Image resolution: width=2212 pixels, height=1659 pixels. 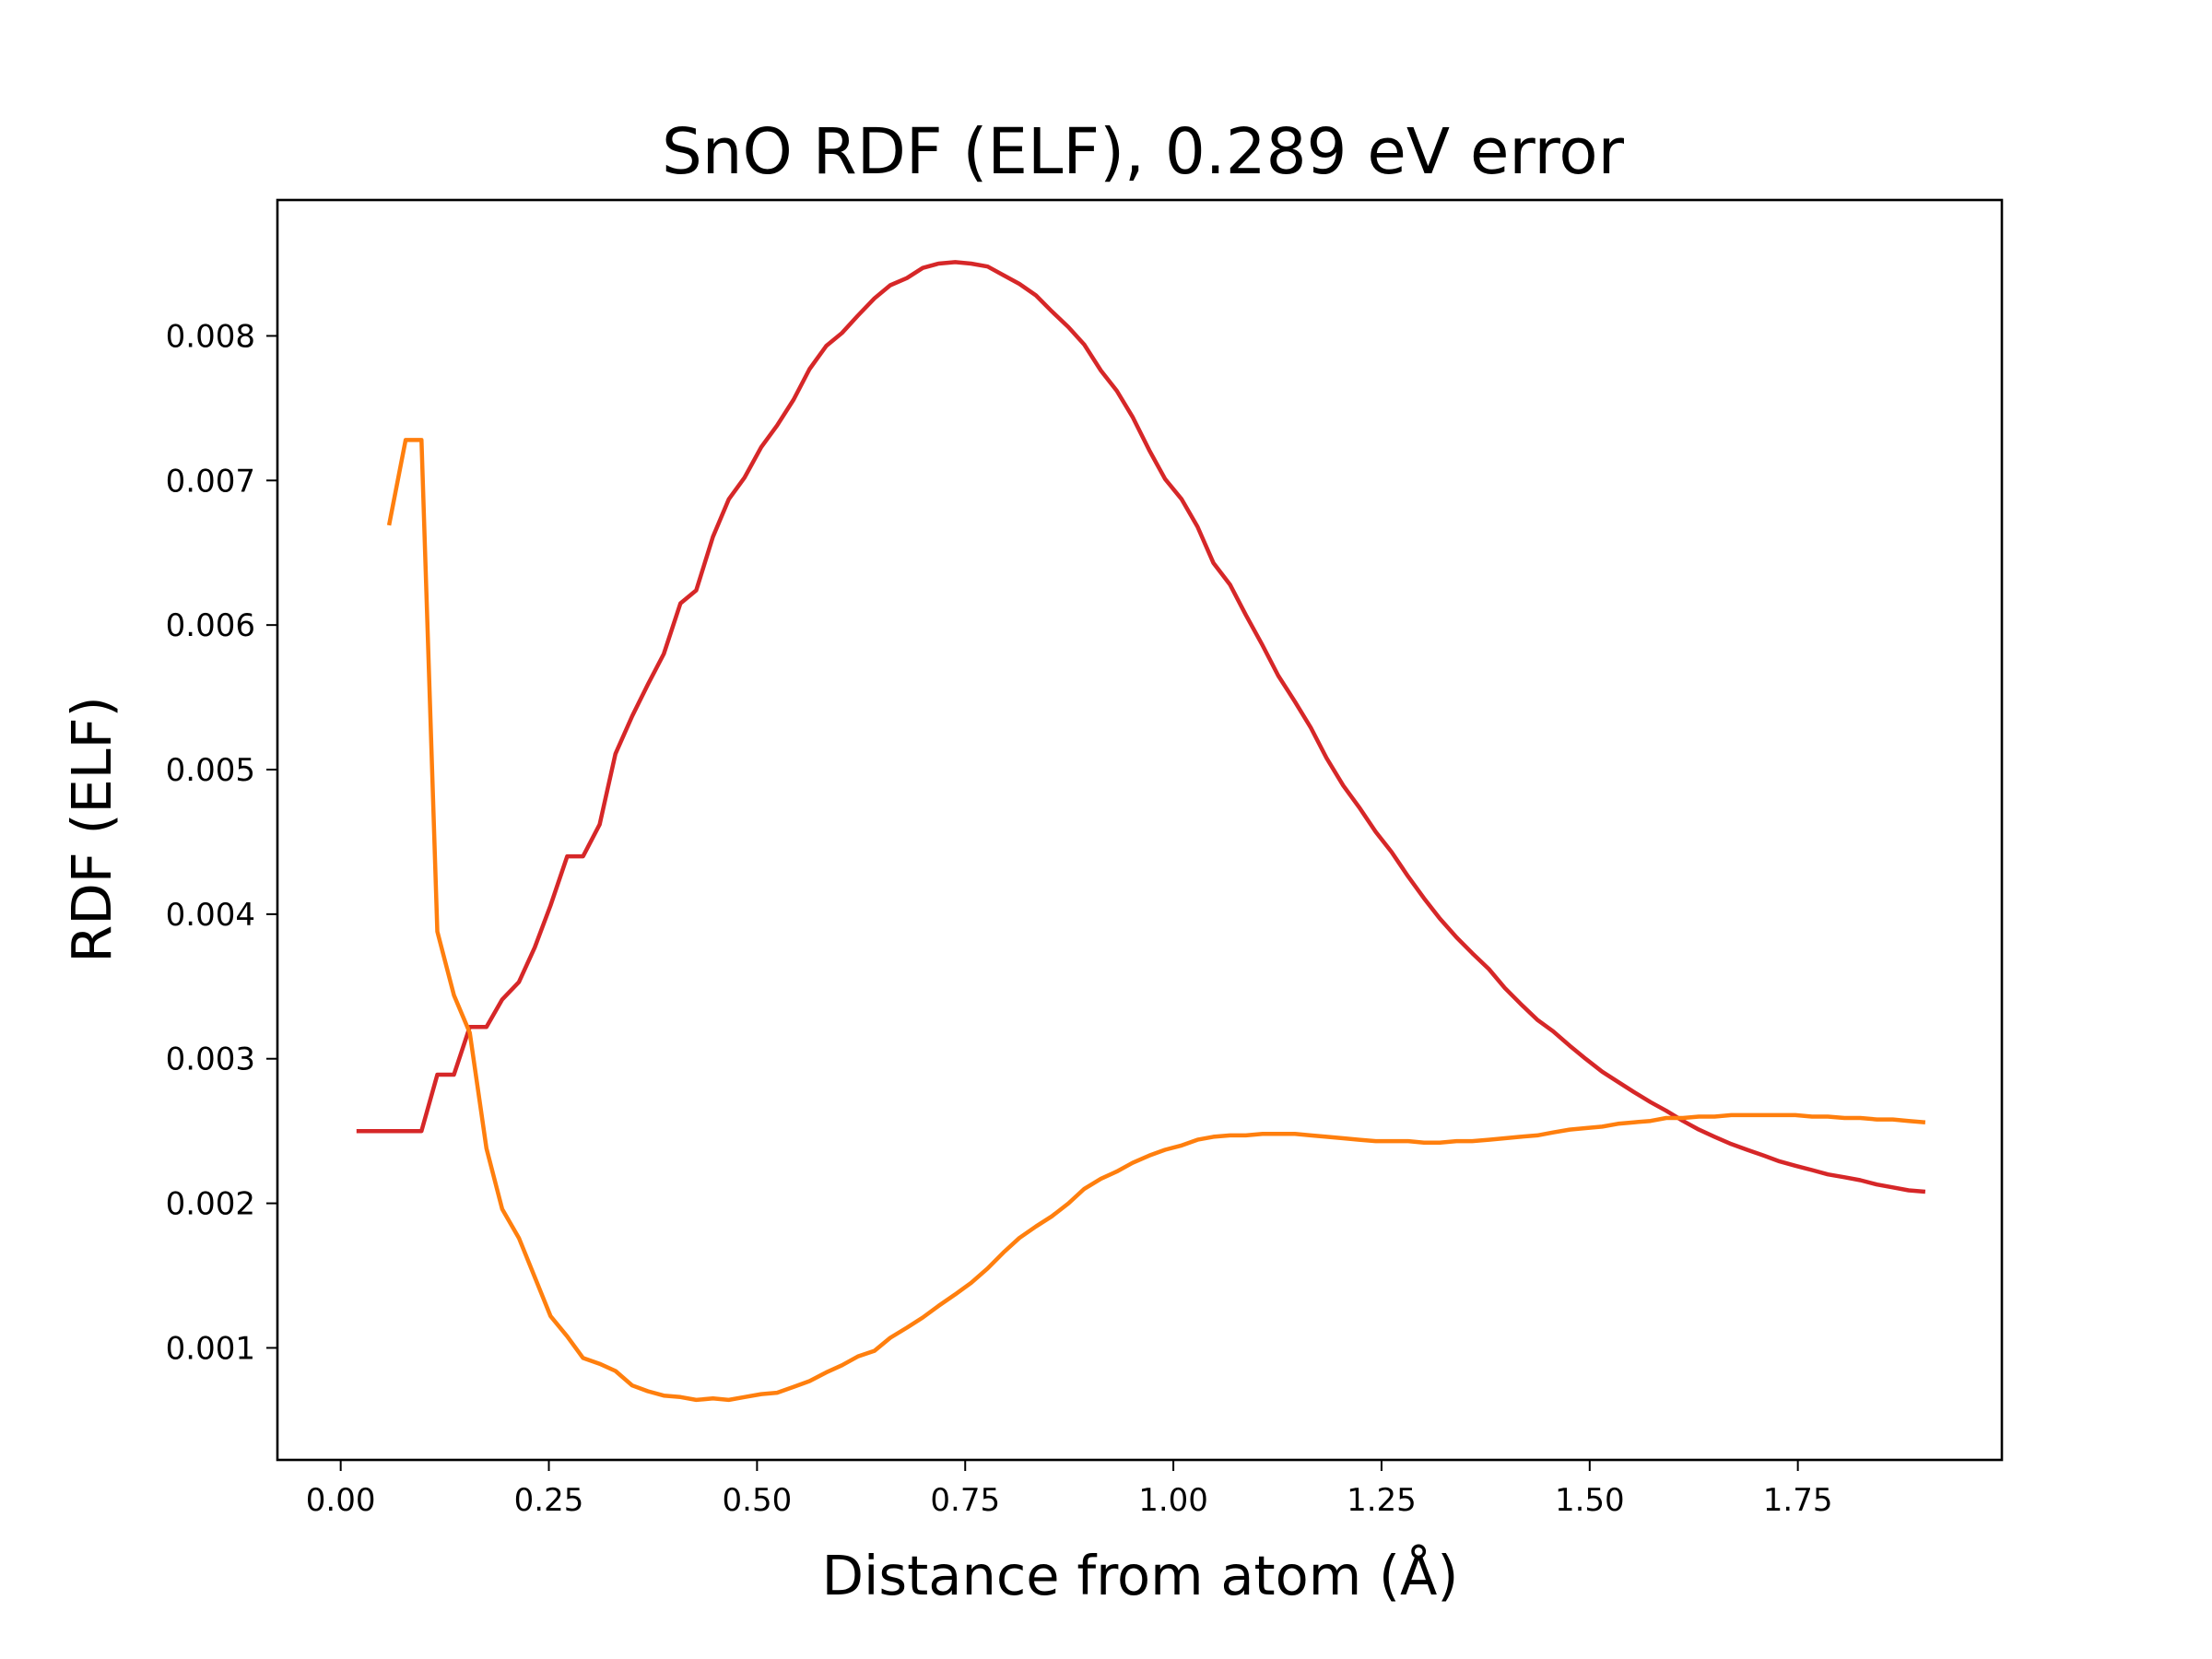 I want to click on x-tick-label: 0.50, so click(x=758, y=1500).